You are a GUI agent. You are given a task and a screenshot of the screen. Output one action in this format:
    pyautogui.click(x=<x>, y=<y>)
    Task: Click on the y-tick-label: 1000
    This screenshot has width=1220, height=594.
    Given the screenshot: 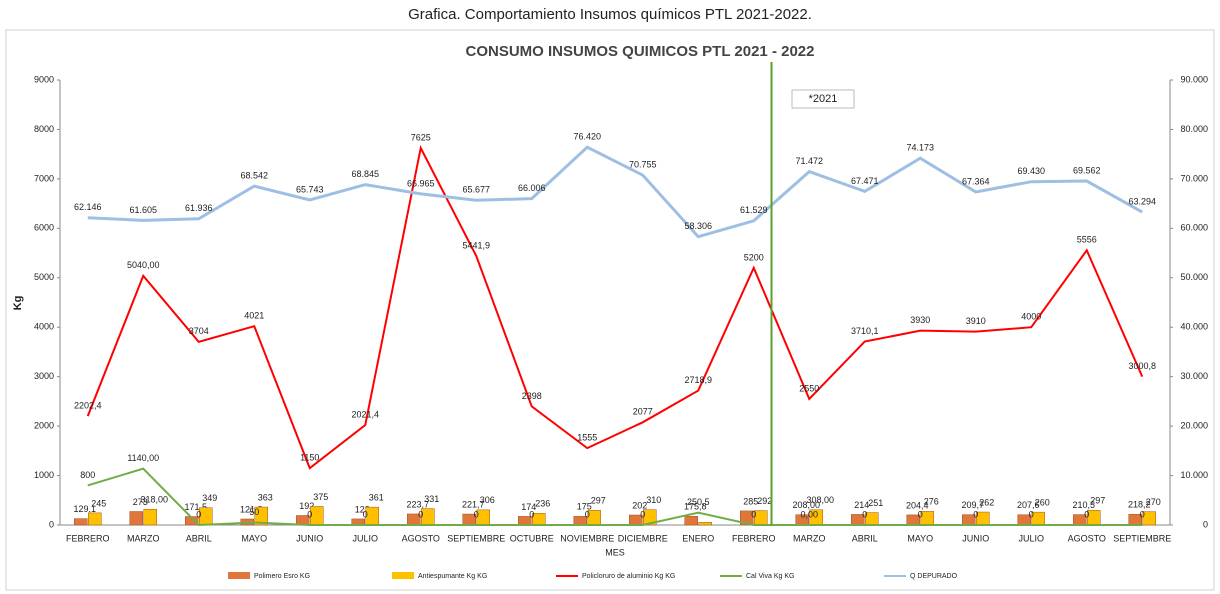 What is the action you would take?
    pyautogui.click(x=44, y=475)
    